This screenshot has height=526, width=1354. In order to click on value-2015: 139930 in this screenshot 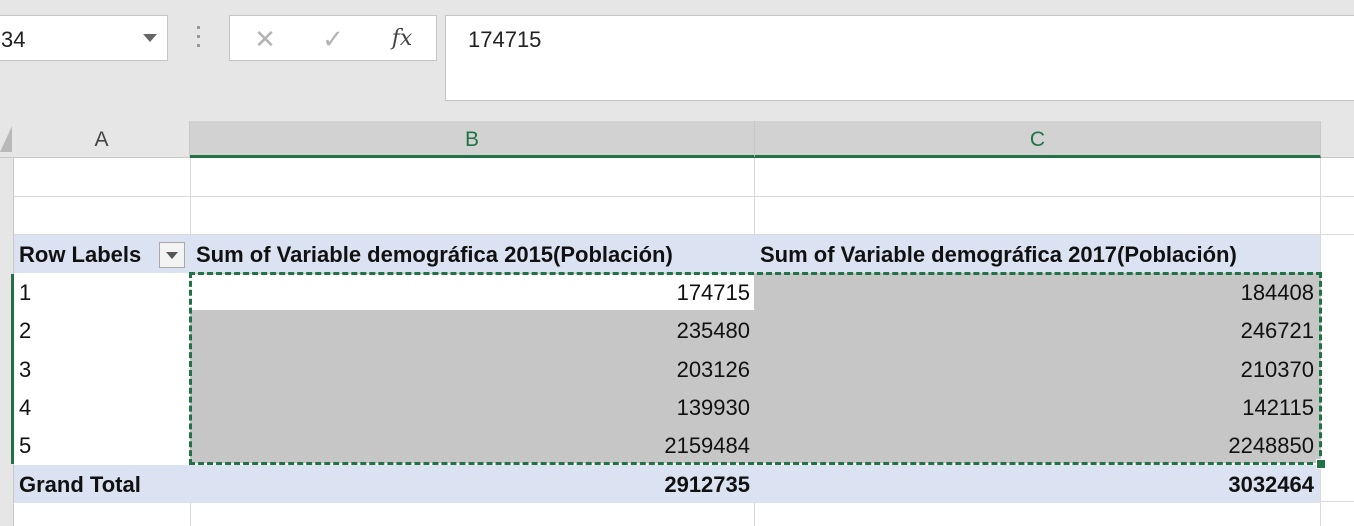, I will do `click(713, 407)`.